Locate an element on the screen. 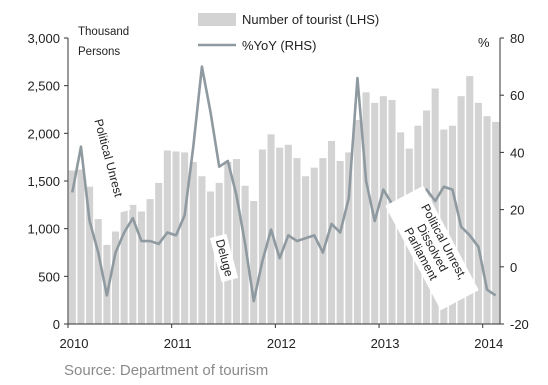 This screenshot has width=548, height=385. left-tick-label: 1,000 is located at coordinates (43, 229).